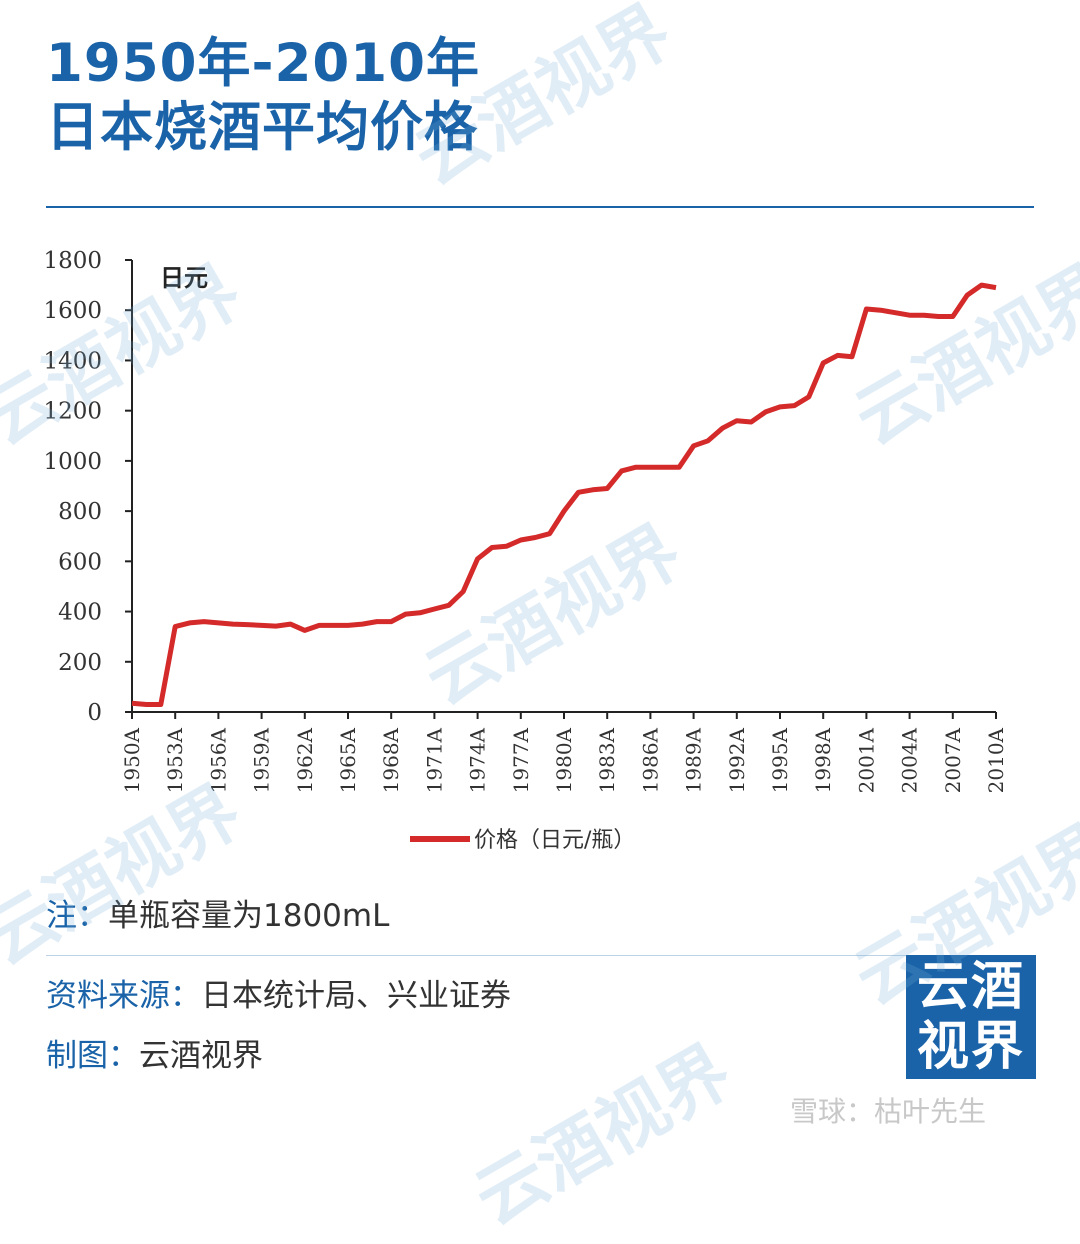 The height and width of the screenshot is (1244, 1080). What do you see at coordinates (72, 361) in the screenshot?
I see `y-tick-label: 1400` at bounding box center [72, 361].